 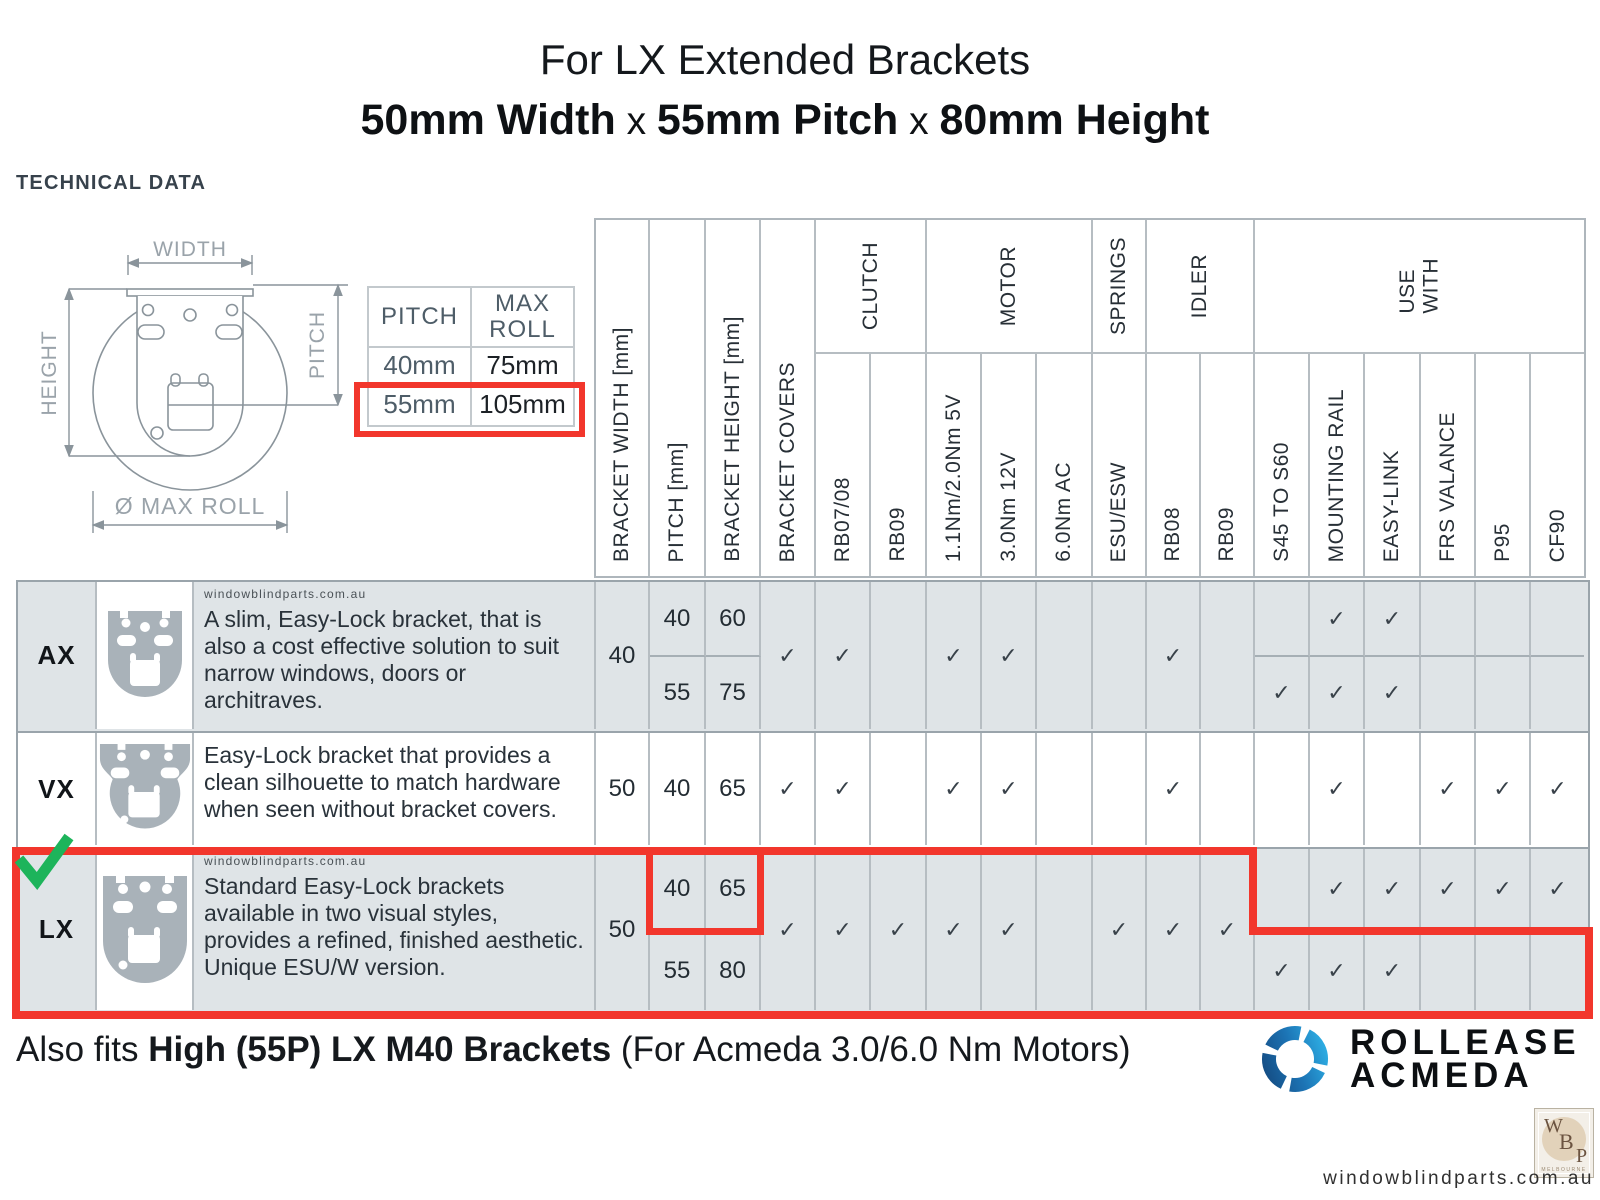 I want to click on maxroll-75-cell: 75mm, so click(x=522, y=366).